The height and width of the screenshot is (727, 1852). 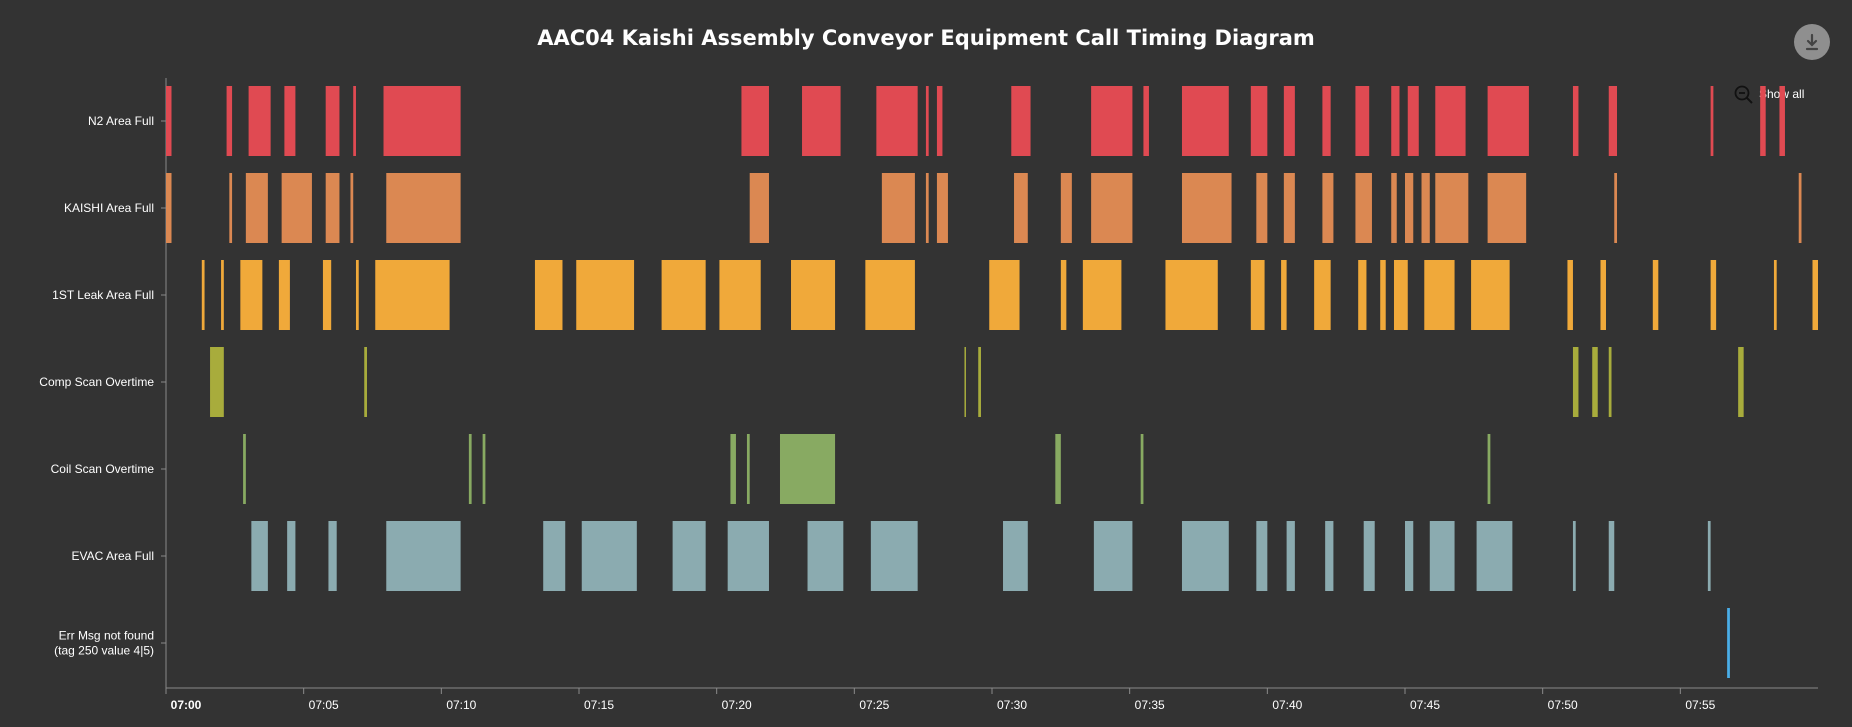 What do you see at coordinates (104, 643) in the screenshot?
I see `row-label: Err Msg not found (tag 250 value 4|5)` at bounding box center [104, 643].